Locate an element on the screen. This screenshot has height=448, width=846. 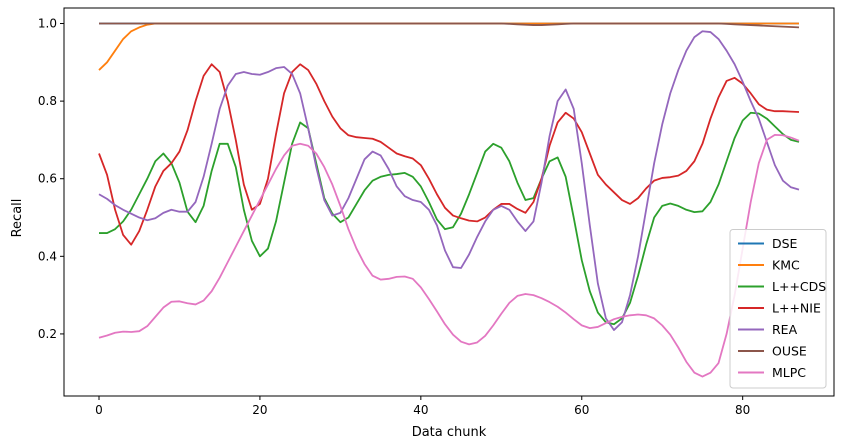
legend-label: MLPC is located at coordinates (789, 372).